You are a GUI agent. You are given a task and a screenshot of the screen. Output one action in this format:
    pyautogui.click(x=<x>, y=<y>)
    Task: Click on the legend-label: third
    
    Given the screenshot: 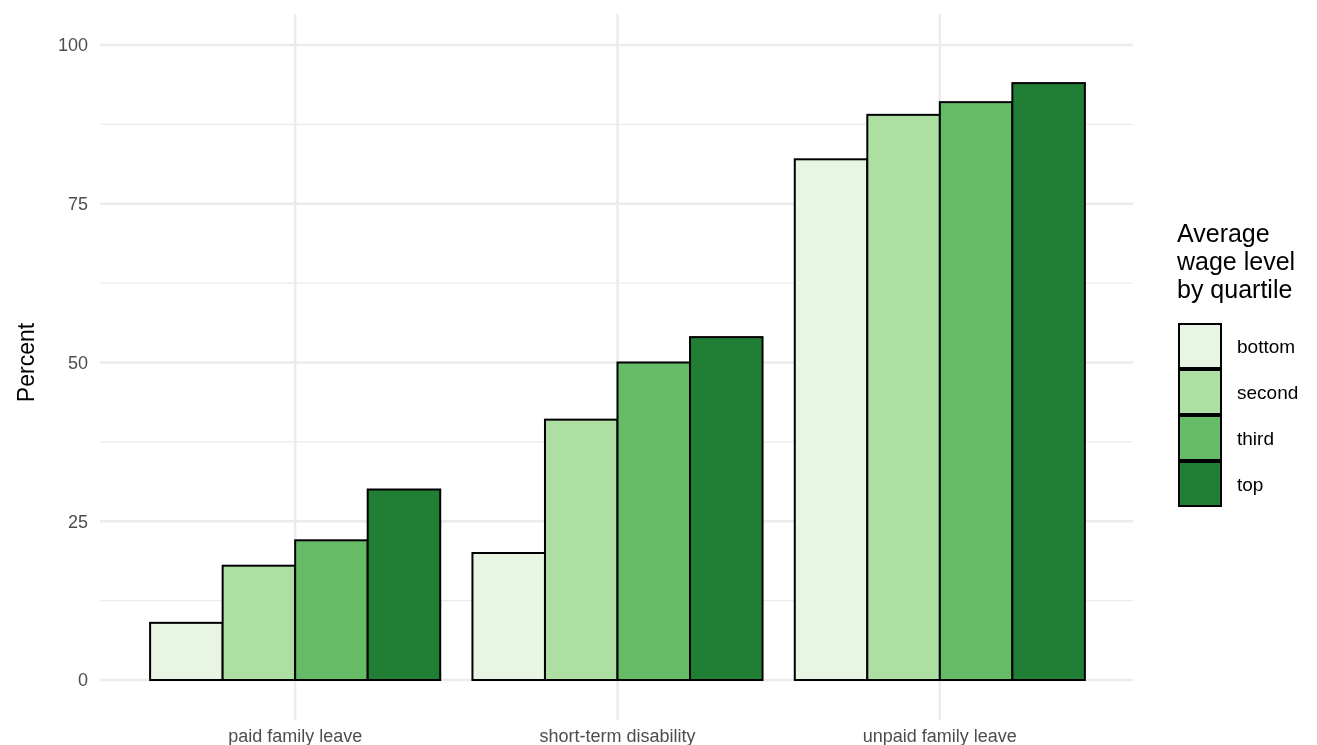 What is the action you would take?
    pyautogui.click(x=1255, y=438)
    